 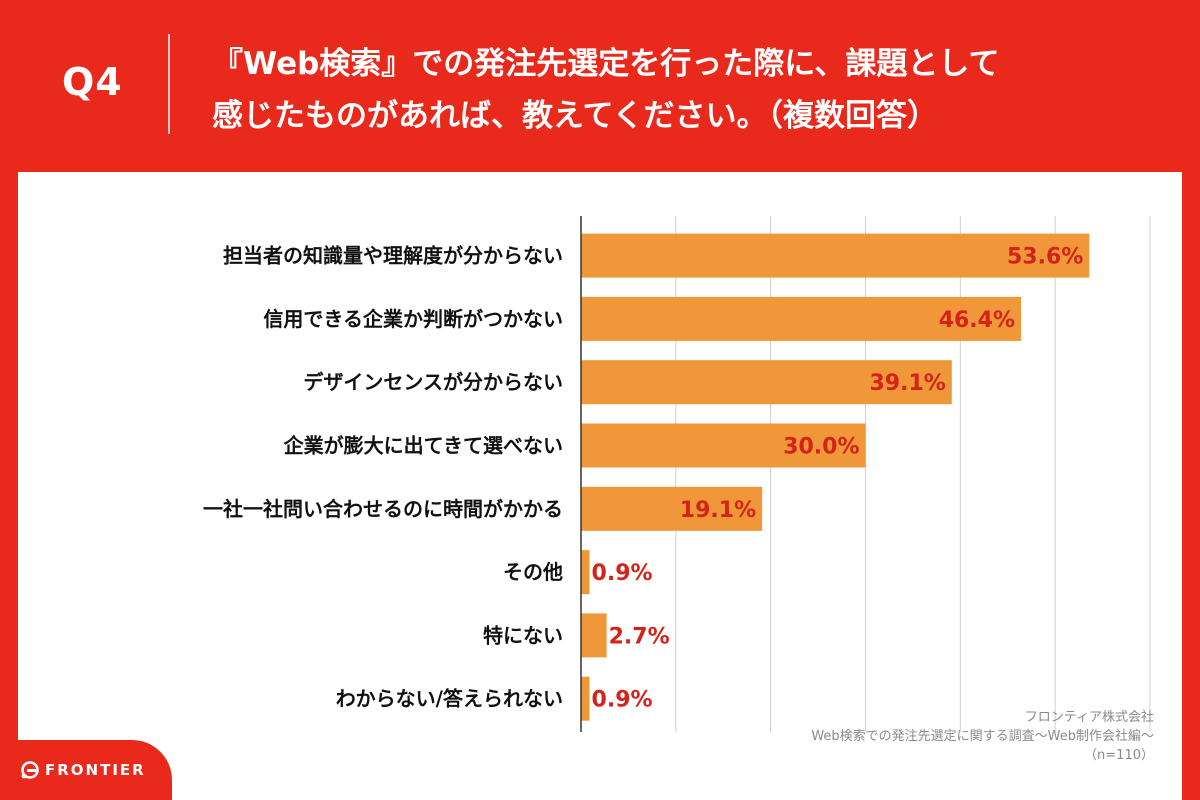 I want to click on value-label: 19.1%, so click(x=718, y=510).